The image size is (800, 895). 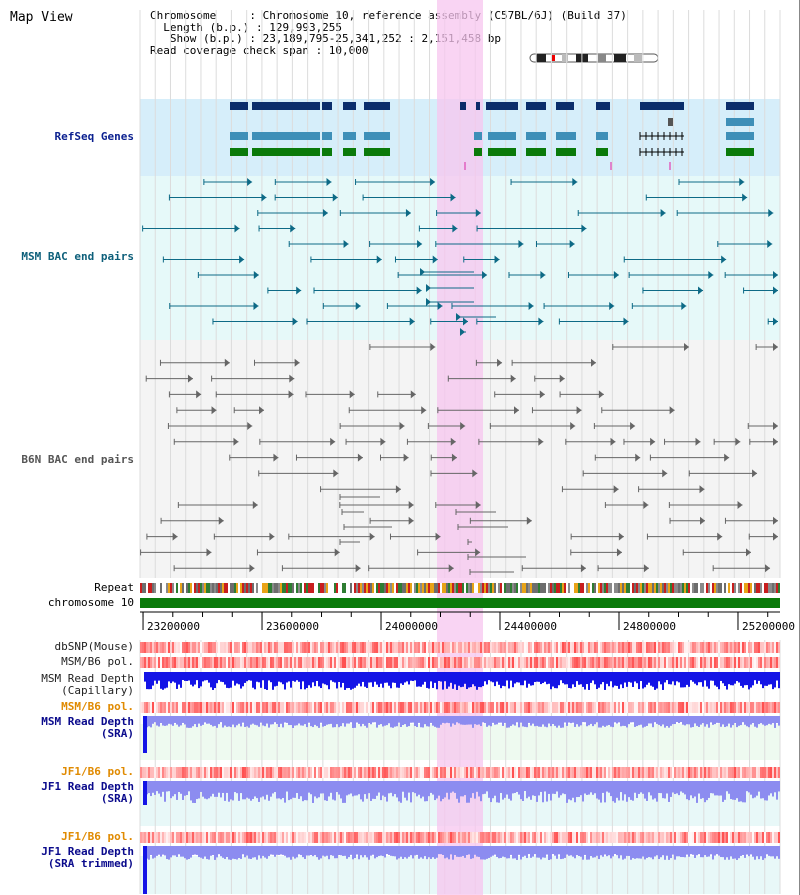 I want to click on jf1-depth-sra-line2: (SRA), so click(x=117, y=798).